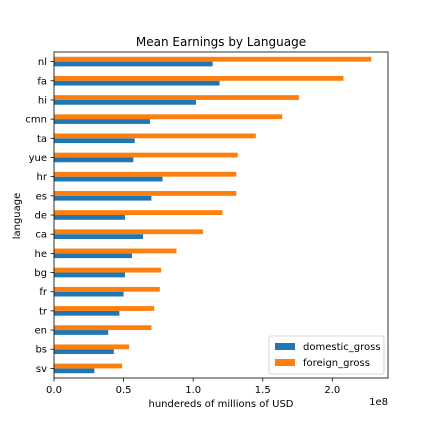 The width and height of the screenshot is (432, 432). I want to click on y-tick-label-fr: fr, so click(43, 292).